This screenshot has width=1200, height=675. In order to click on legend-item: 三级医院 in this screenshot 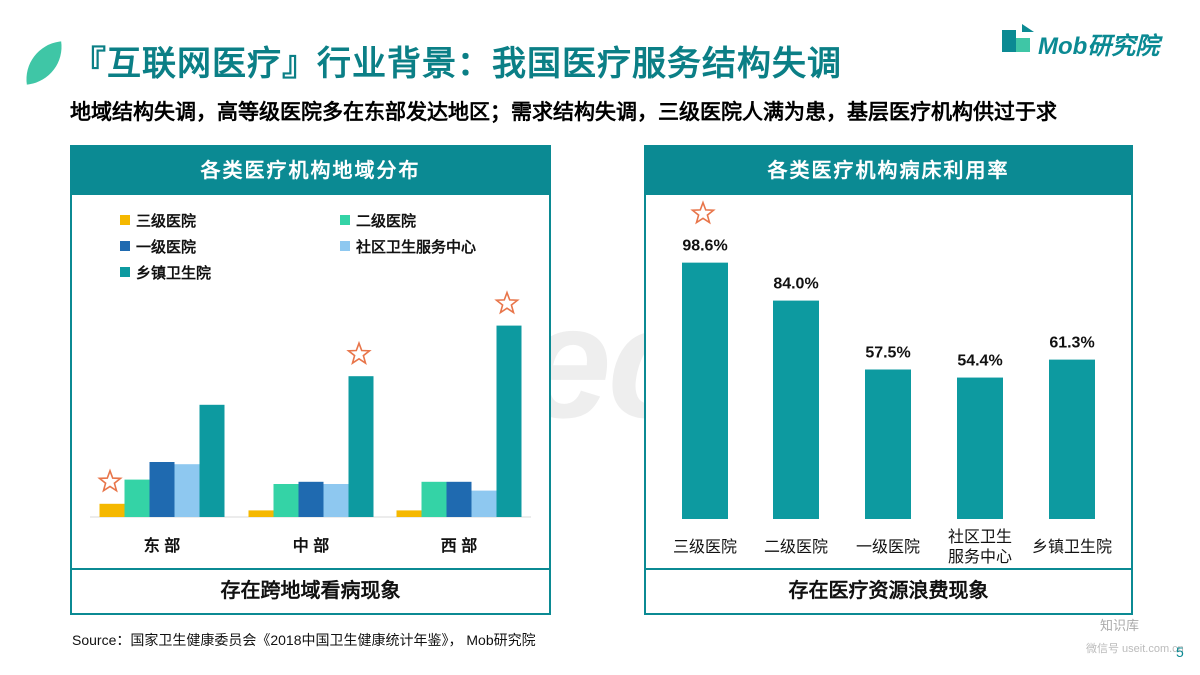, I will do `click(158, 220)`.